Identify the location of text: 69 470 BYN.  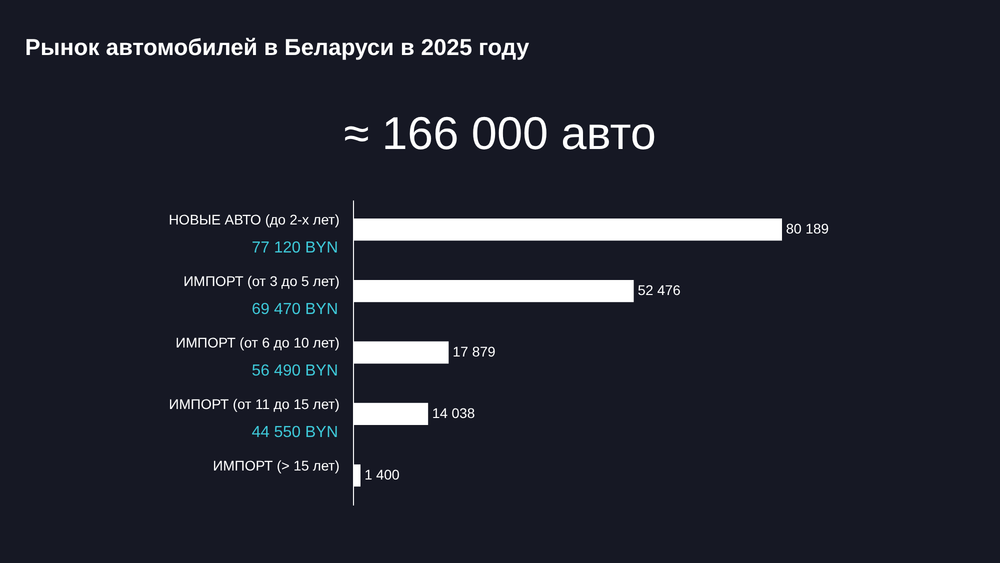
(295, 309).